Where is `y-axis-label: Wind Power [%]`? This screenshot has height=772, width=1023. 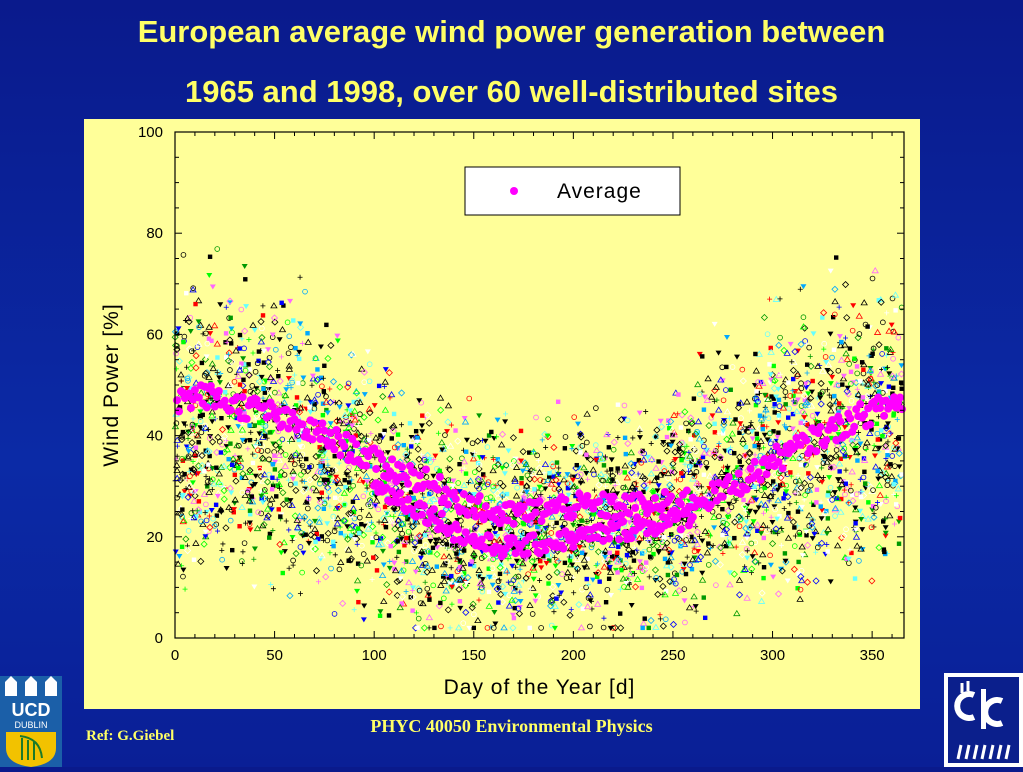 y-axis-label: Wind Power [%] is located at coordinates (111, 384).